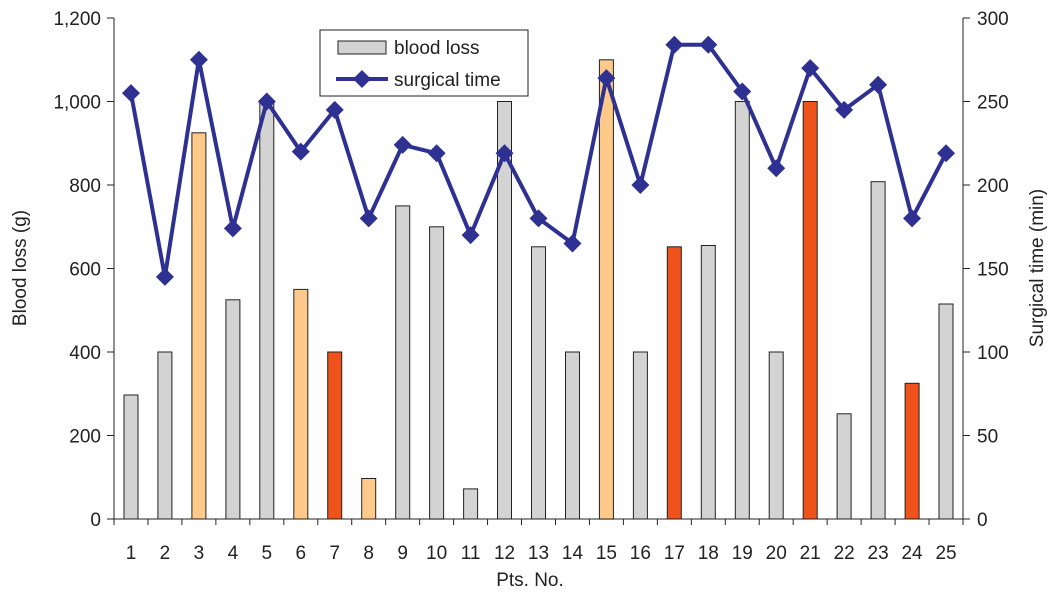 This screenshot has height=594, width=1052. What do you see at coordinates (674, 553) in the screenshot?
I see `x-tick-label: 17` at bounding box center [674, 553].